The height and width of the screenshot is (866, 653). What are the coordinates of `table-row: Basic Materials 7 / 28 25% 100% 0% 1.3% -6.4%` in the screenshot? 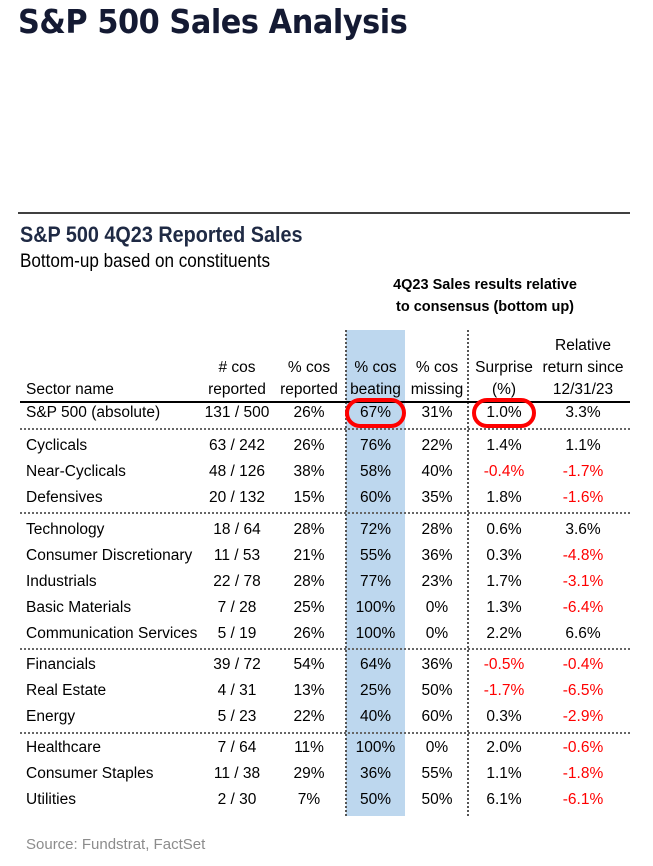 It's located at (326, 609).